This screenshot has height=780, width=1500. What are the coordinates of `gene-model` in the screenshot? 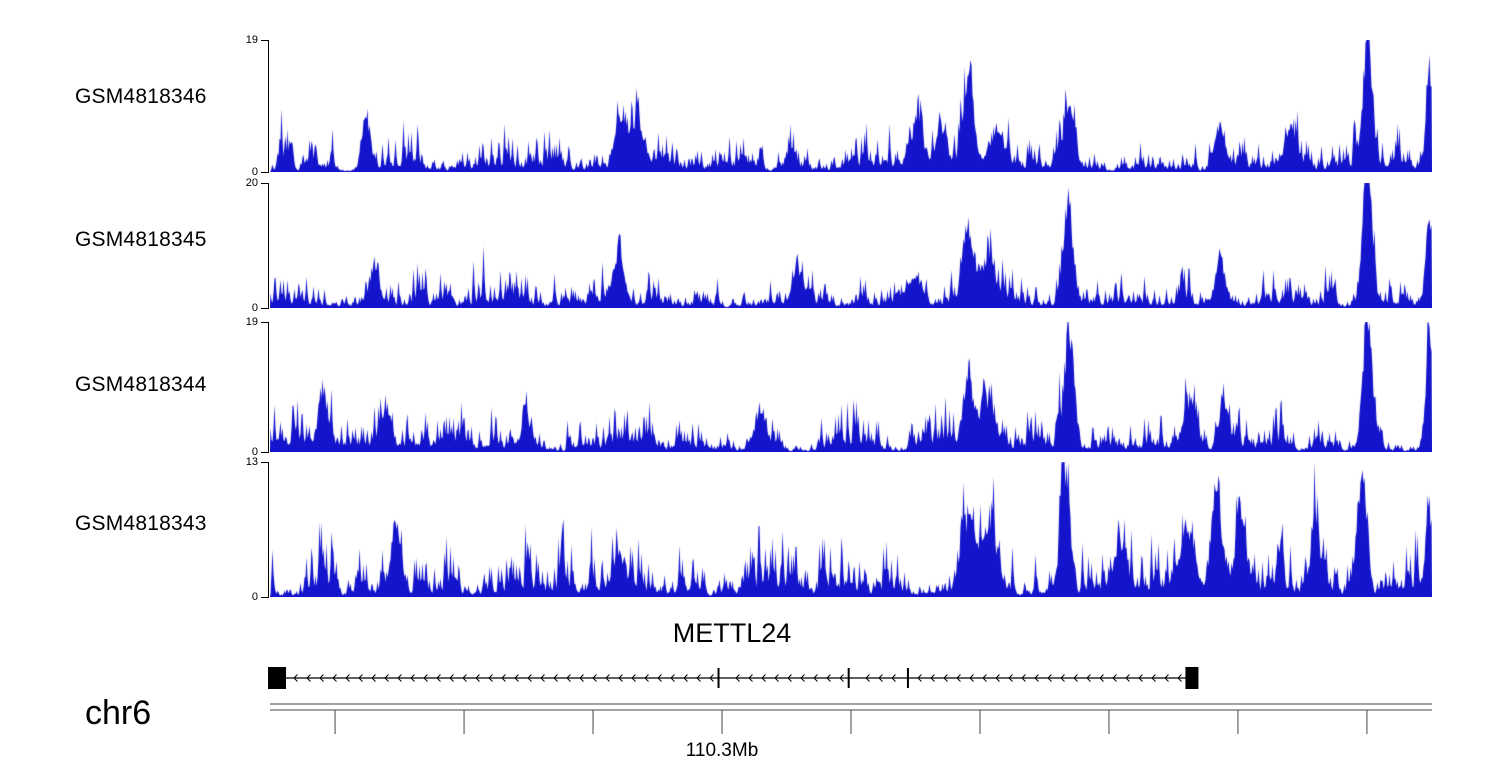 It's located at (733, 678).